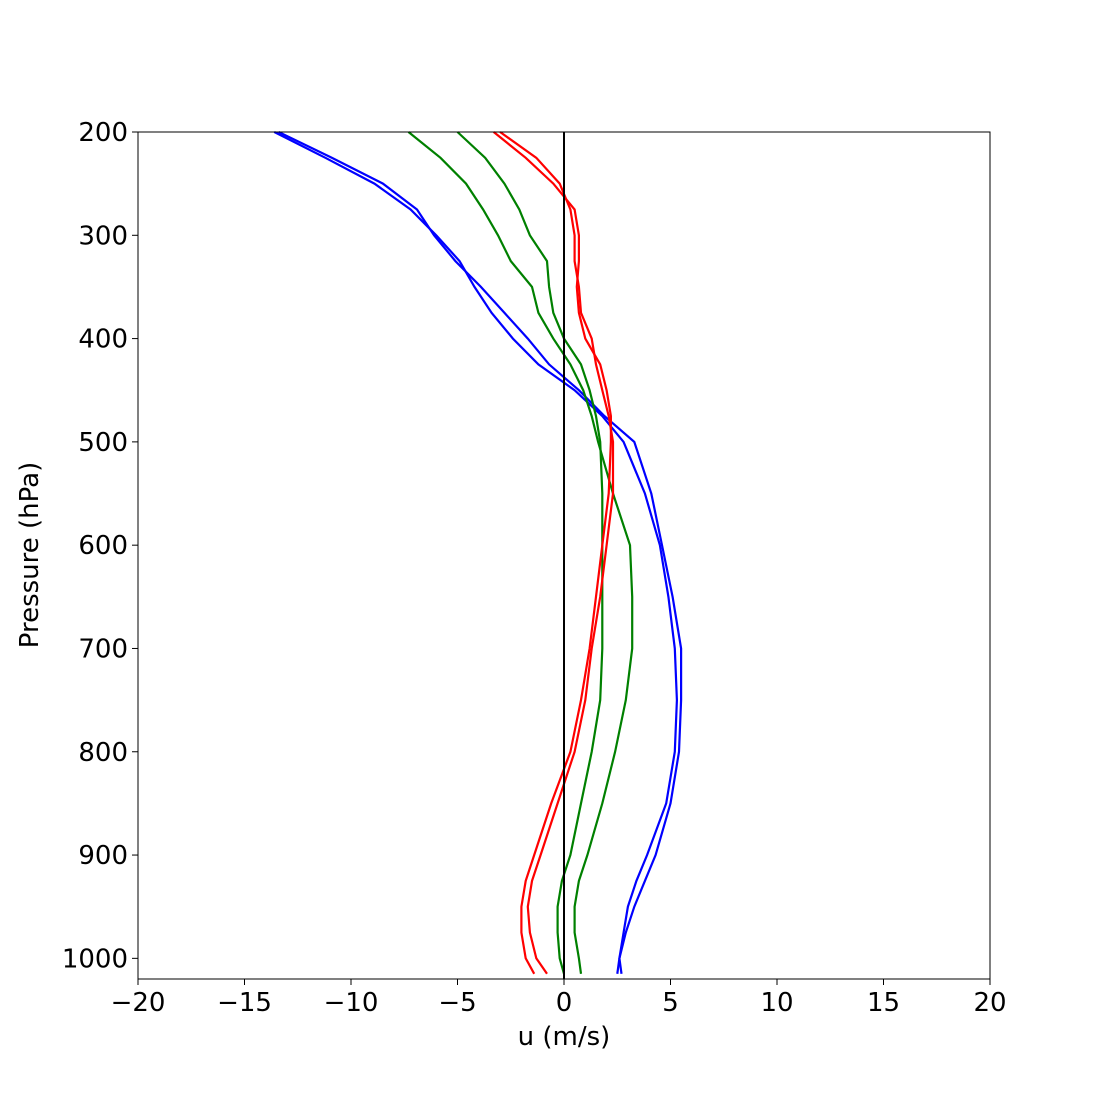  What do you see at coordinates (103, 546) in the screenshot?
I see `y-tick-label: 600` at bounding box center [103, 546].